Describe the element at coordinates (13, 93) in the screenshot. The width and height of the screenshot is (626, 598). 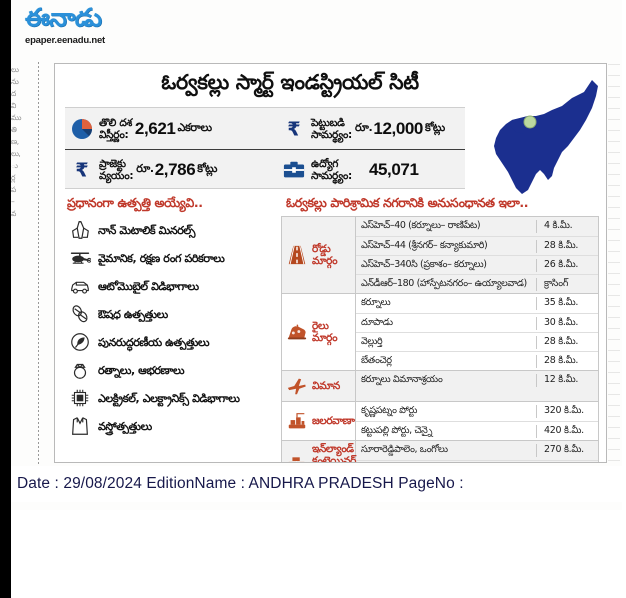
I see `bleed-text-fragment: ద` at that location.